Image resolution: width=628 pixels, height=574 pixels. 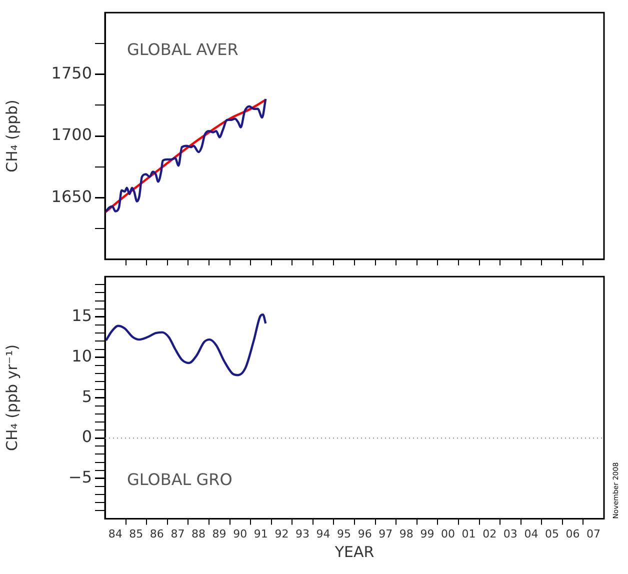 I want to click on y-tick-label: 5, so click(x=87, y=396).